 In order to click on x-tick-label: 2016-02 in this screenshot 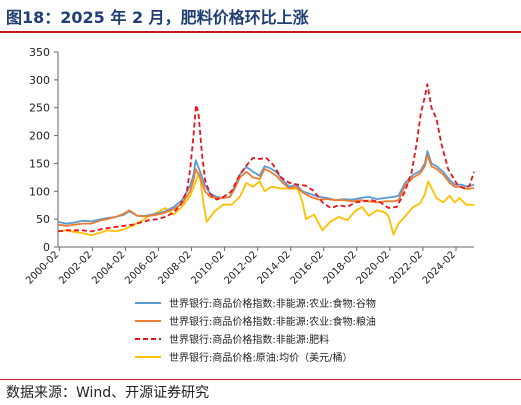, I will do `click(307, 267)`.